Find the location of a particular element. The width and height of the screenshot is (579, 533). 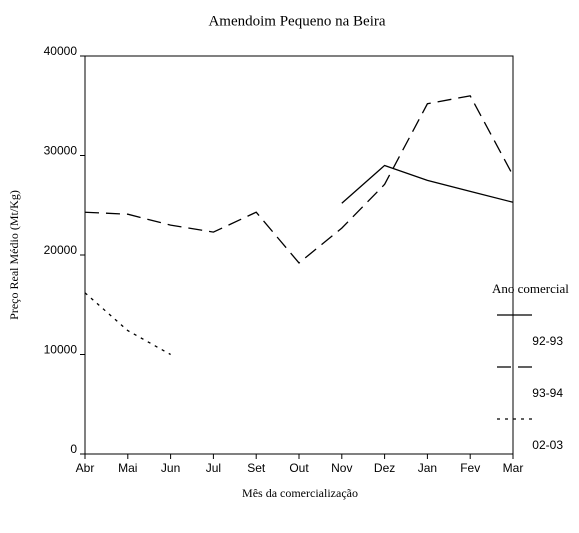

x-tick-label: Jan is located at coordinates (427, 468).